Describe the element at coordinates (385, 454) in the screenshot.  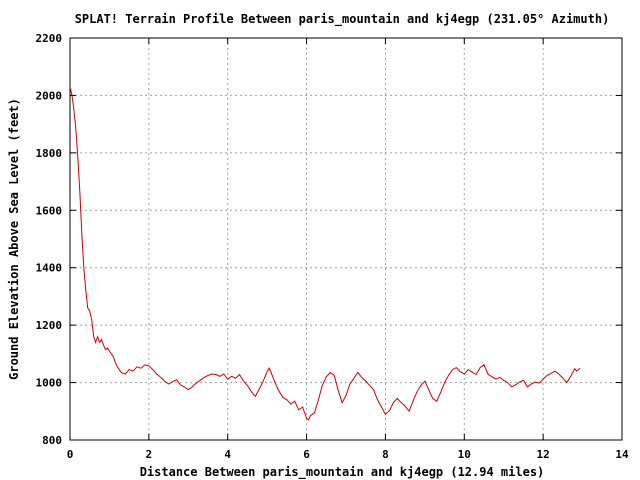
I see `x-tick-label: 8` at that location.